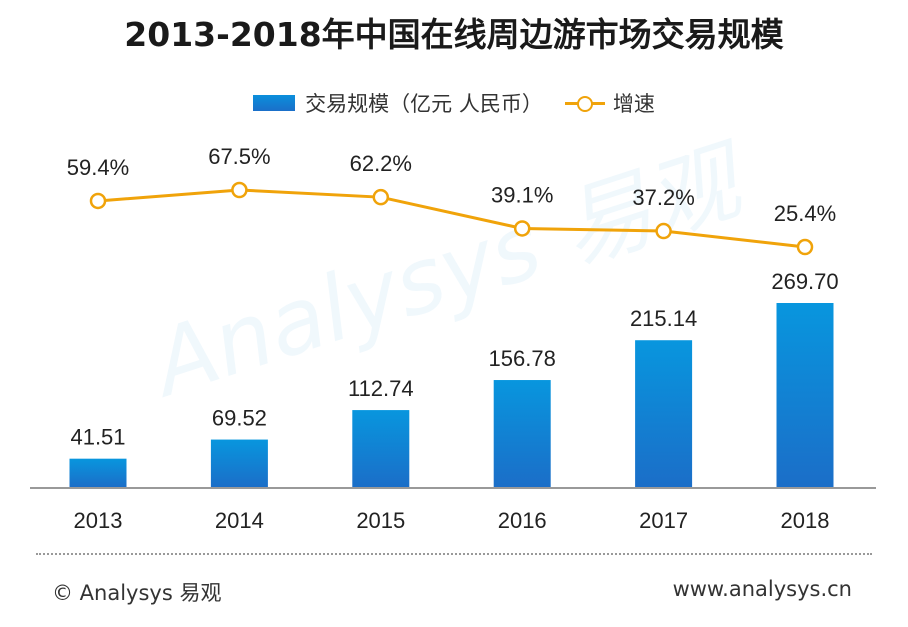 This screenshot has width=908, height=627. What do you see at coordinates (381, 388) in the screenshot?
I see `bar-label-2015: 112.74` at bounding box center [381, 388].